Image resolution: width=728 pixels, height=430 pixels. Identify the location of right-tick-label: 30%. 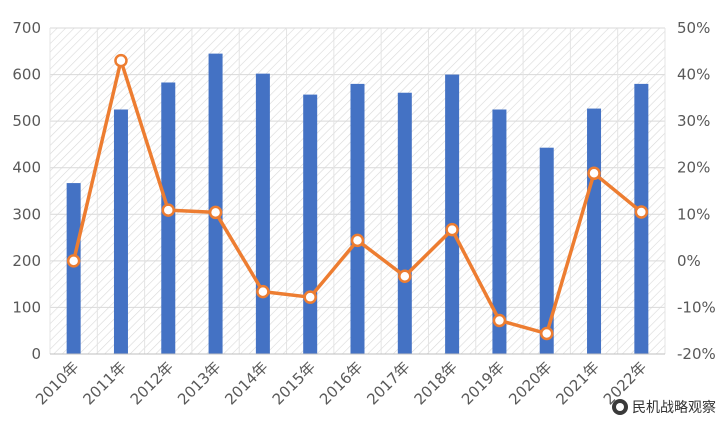
(693, 121).